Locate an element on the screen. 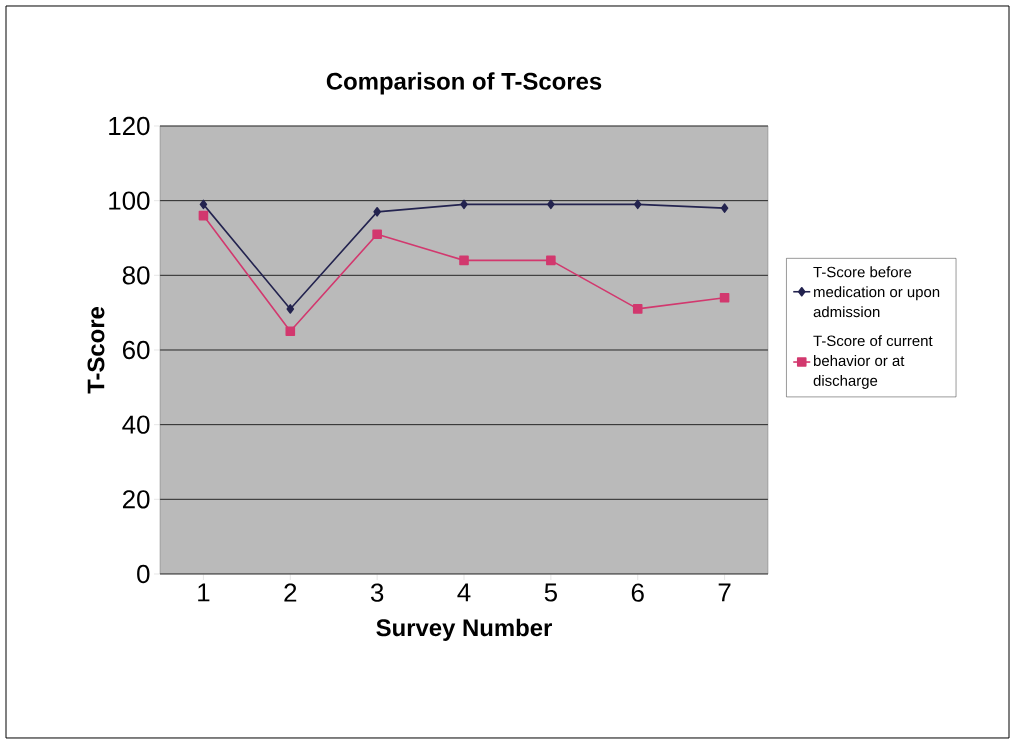 This screenshot has height=744, width=1015. y-axis-title: T-Score is located at coordinates (96, 350).